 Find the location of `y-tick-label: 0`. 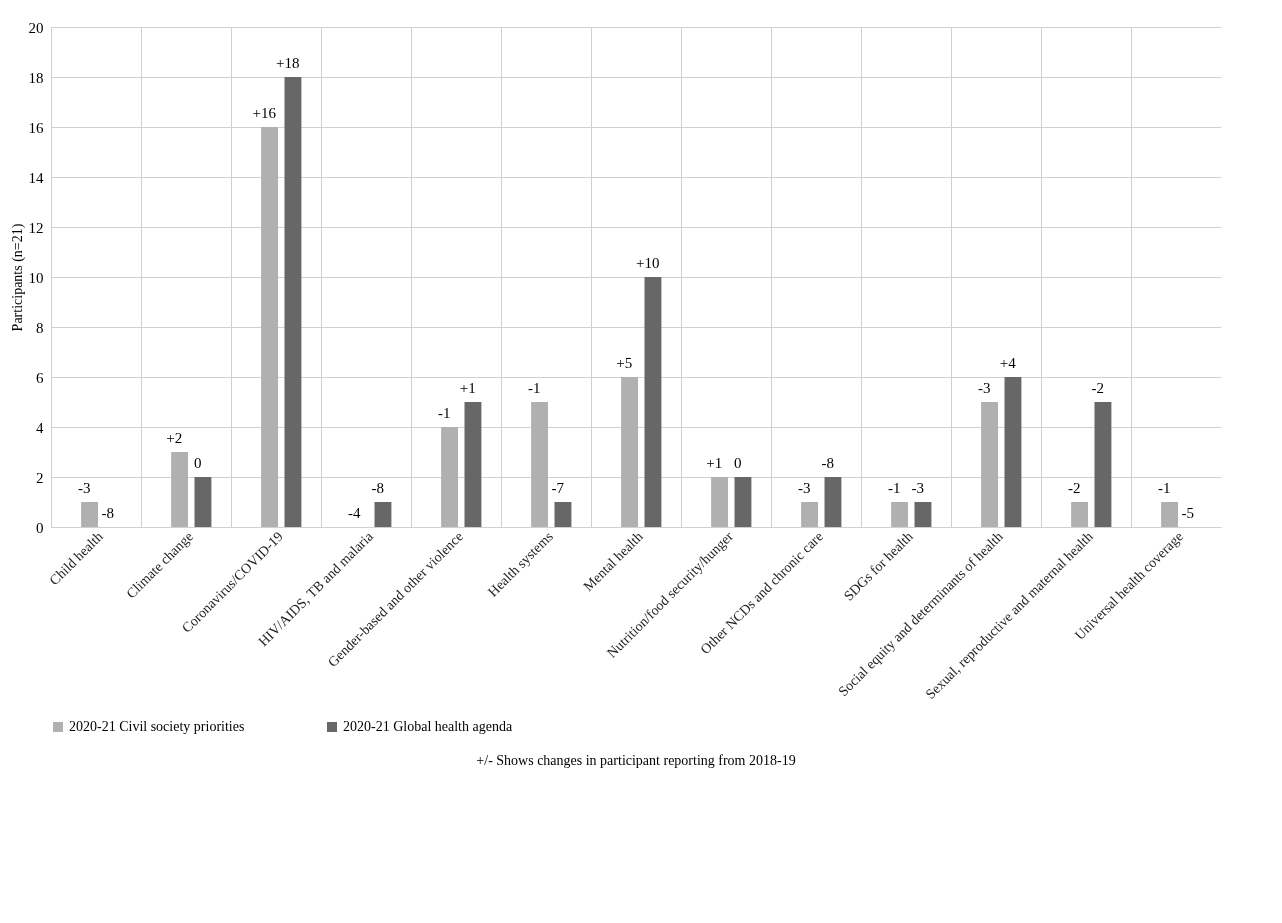

y-tick-label: 0 is located at coordinates (40, 527).